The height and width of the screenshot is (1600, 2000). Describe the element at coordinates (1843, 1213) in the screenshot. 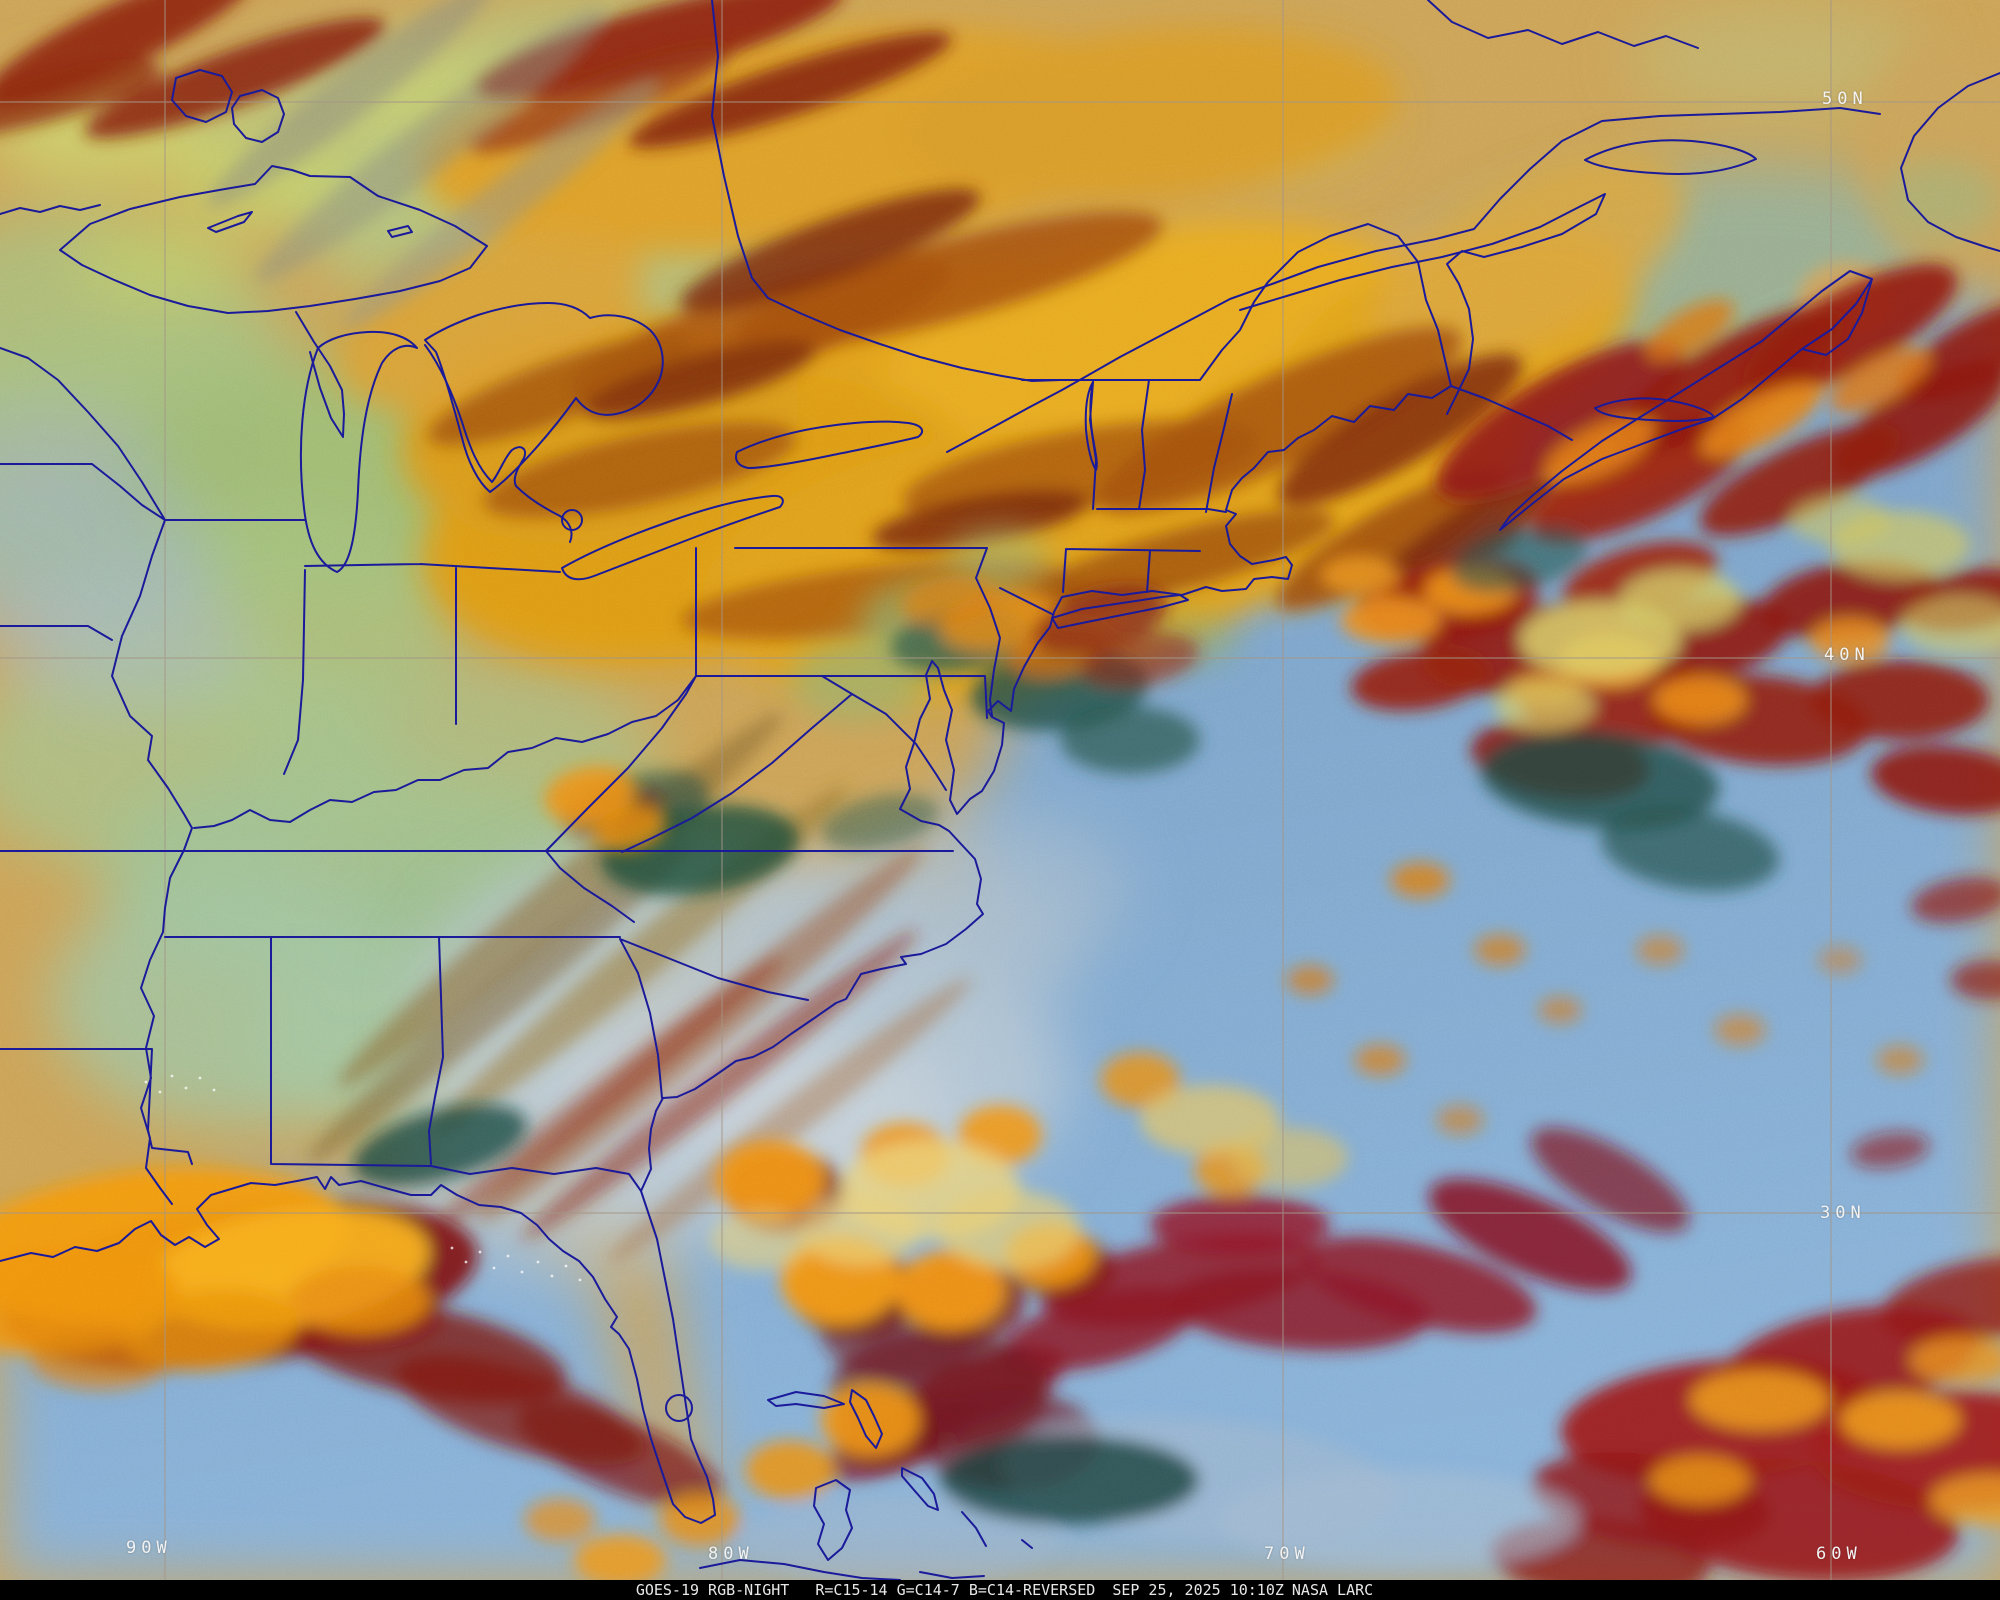

I see `lat-label-30n: 30N` at that location.